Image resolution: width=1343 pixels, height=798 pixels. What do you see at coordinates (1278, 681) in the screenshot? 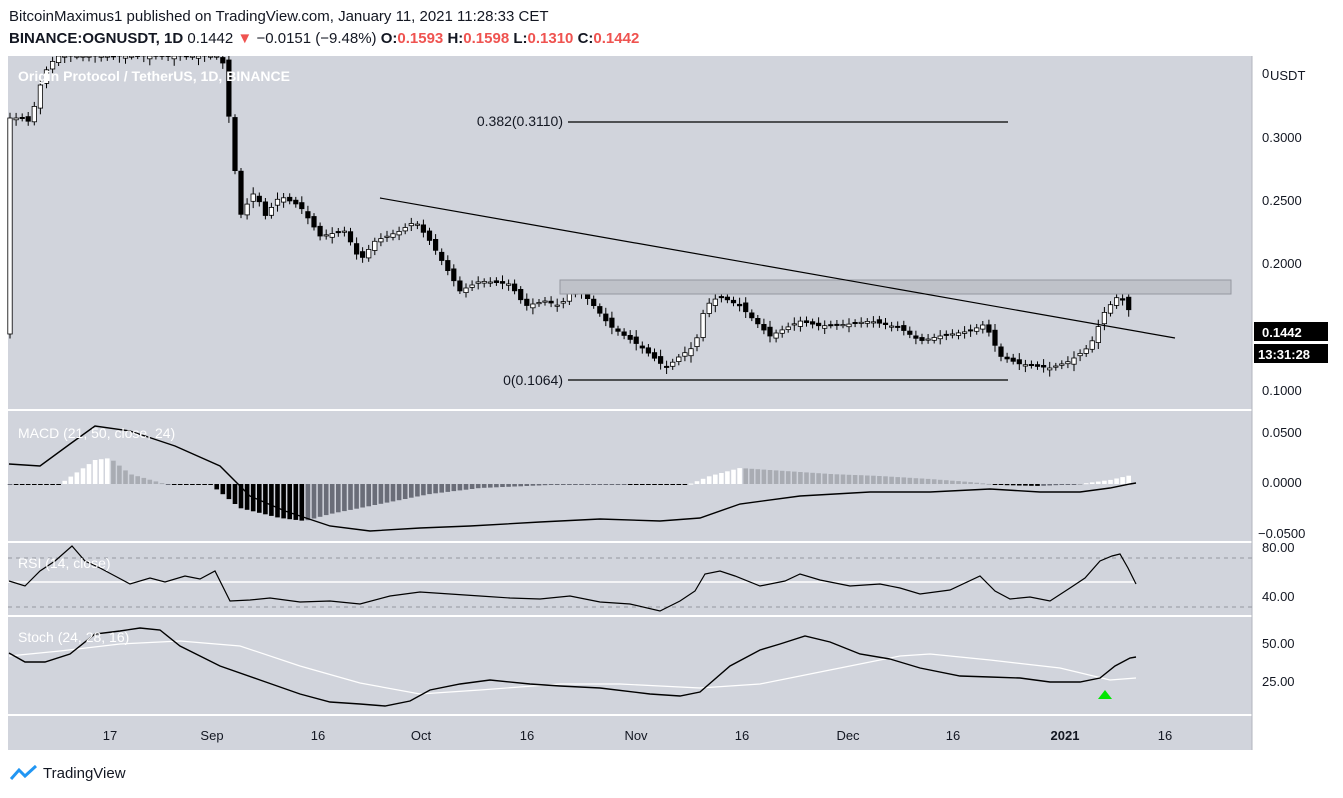
I see `stoch-tick: 25.00` at bounding box center [1278, 681].